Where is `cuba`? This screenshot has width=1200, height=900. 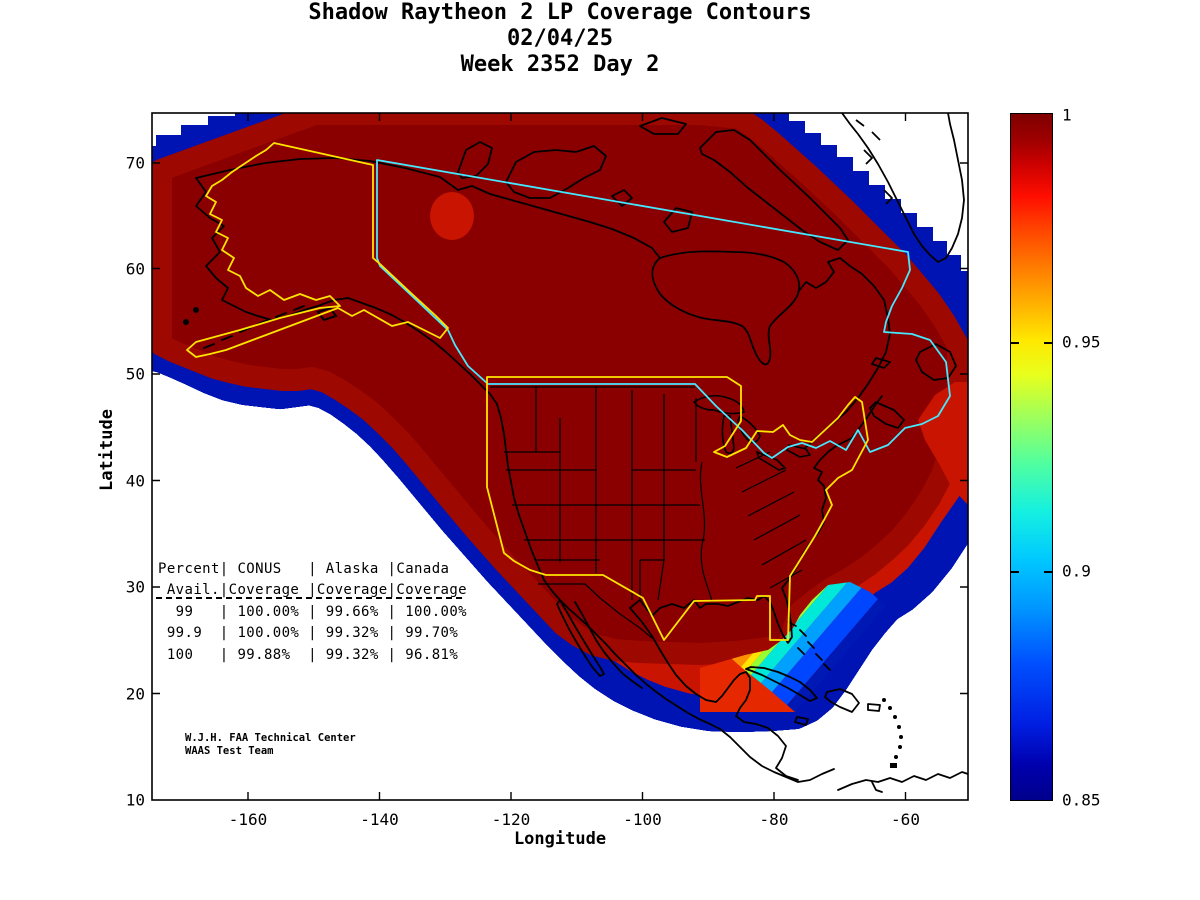 cuba is located at coordinates (781, 684).